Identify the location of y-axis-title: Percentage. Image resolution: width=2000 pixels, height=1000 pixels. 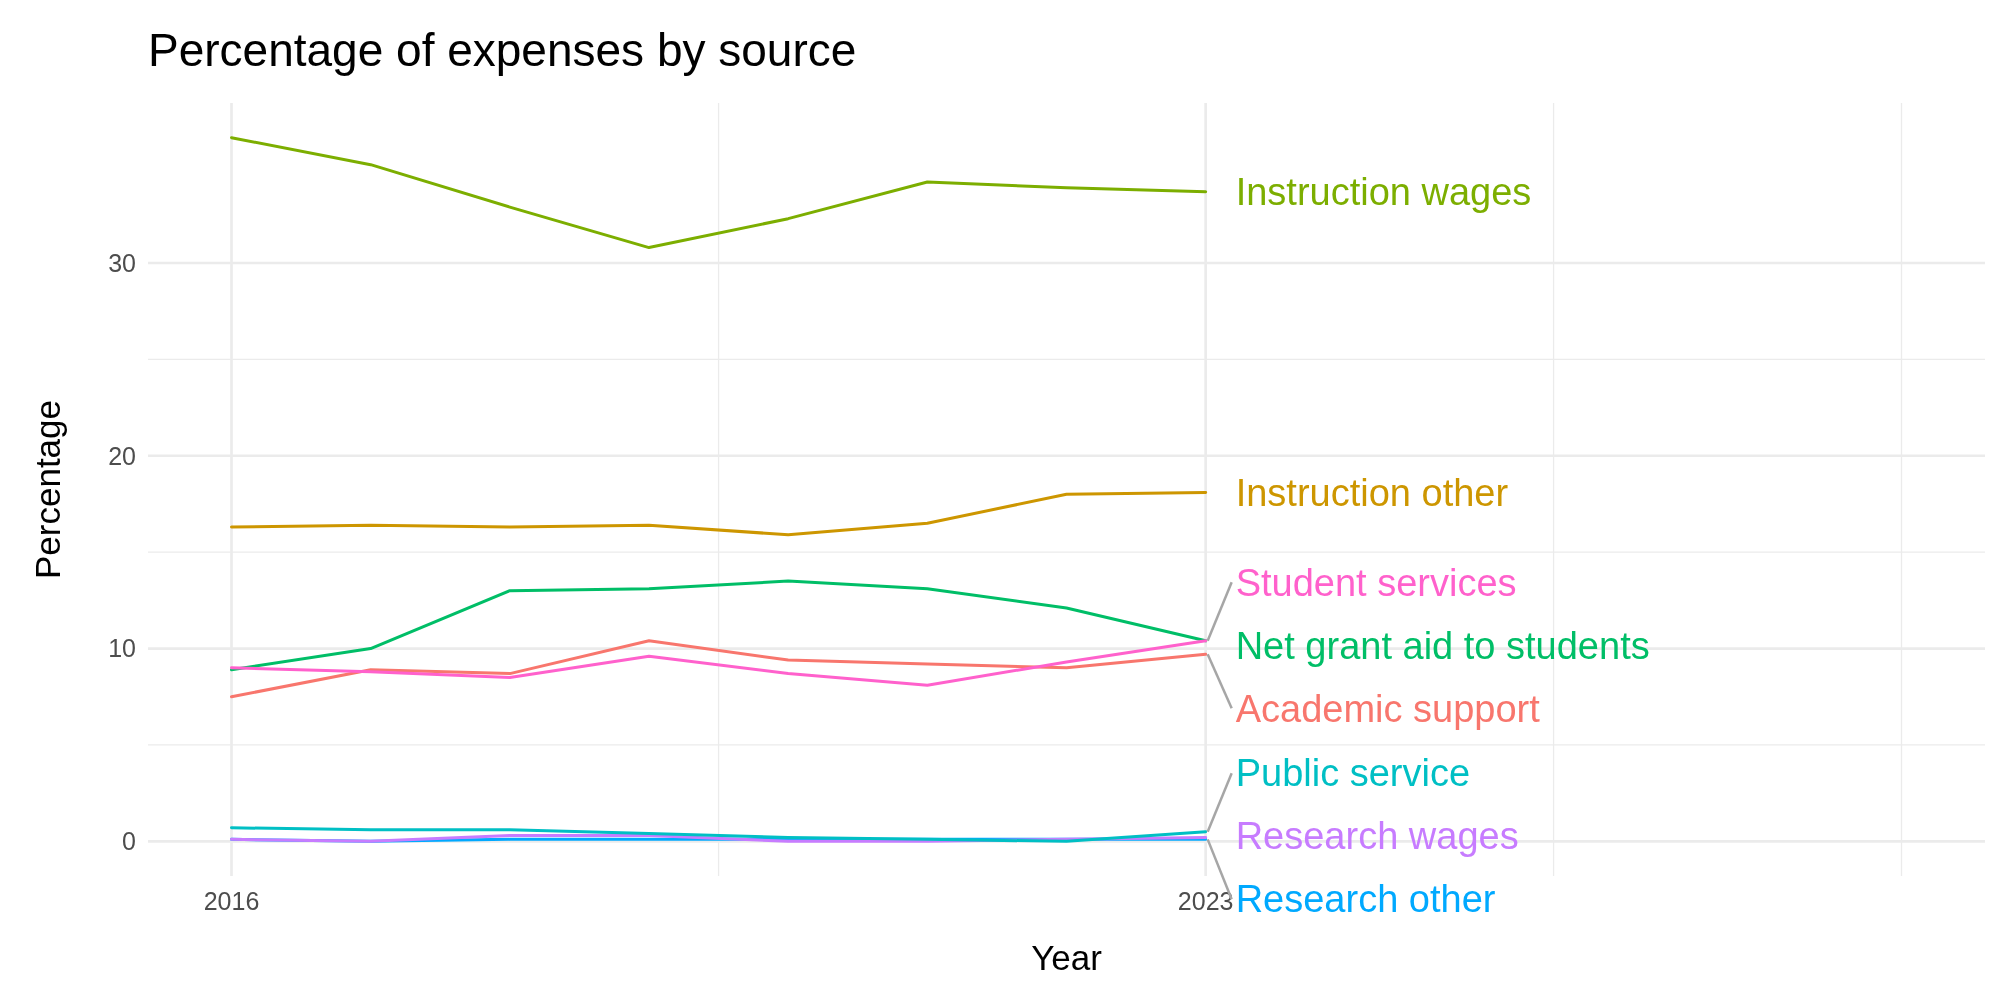
(47, 489).